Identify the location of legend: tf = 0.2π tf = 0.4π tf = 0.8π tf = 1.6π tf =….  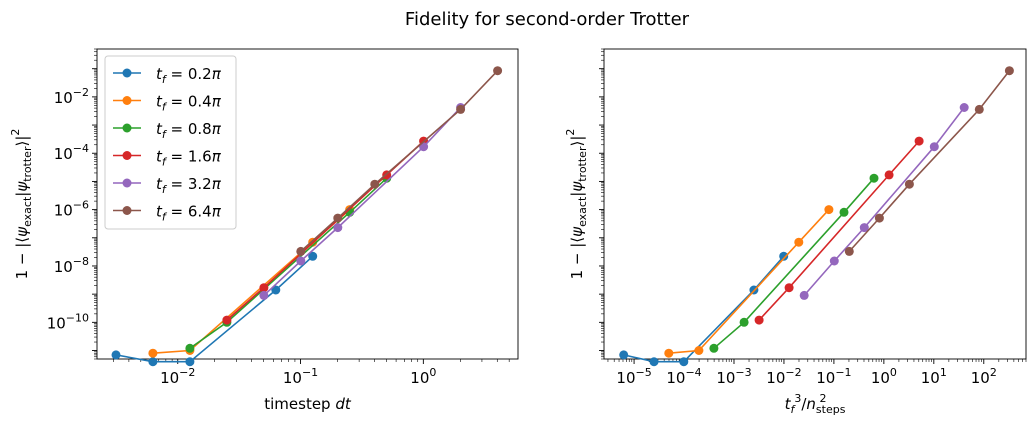
(170, 142).